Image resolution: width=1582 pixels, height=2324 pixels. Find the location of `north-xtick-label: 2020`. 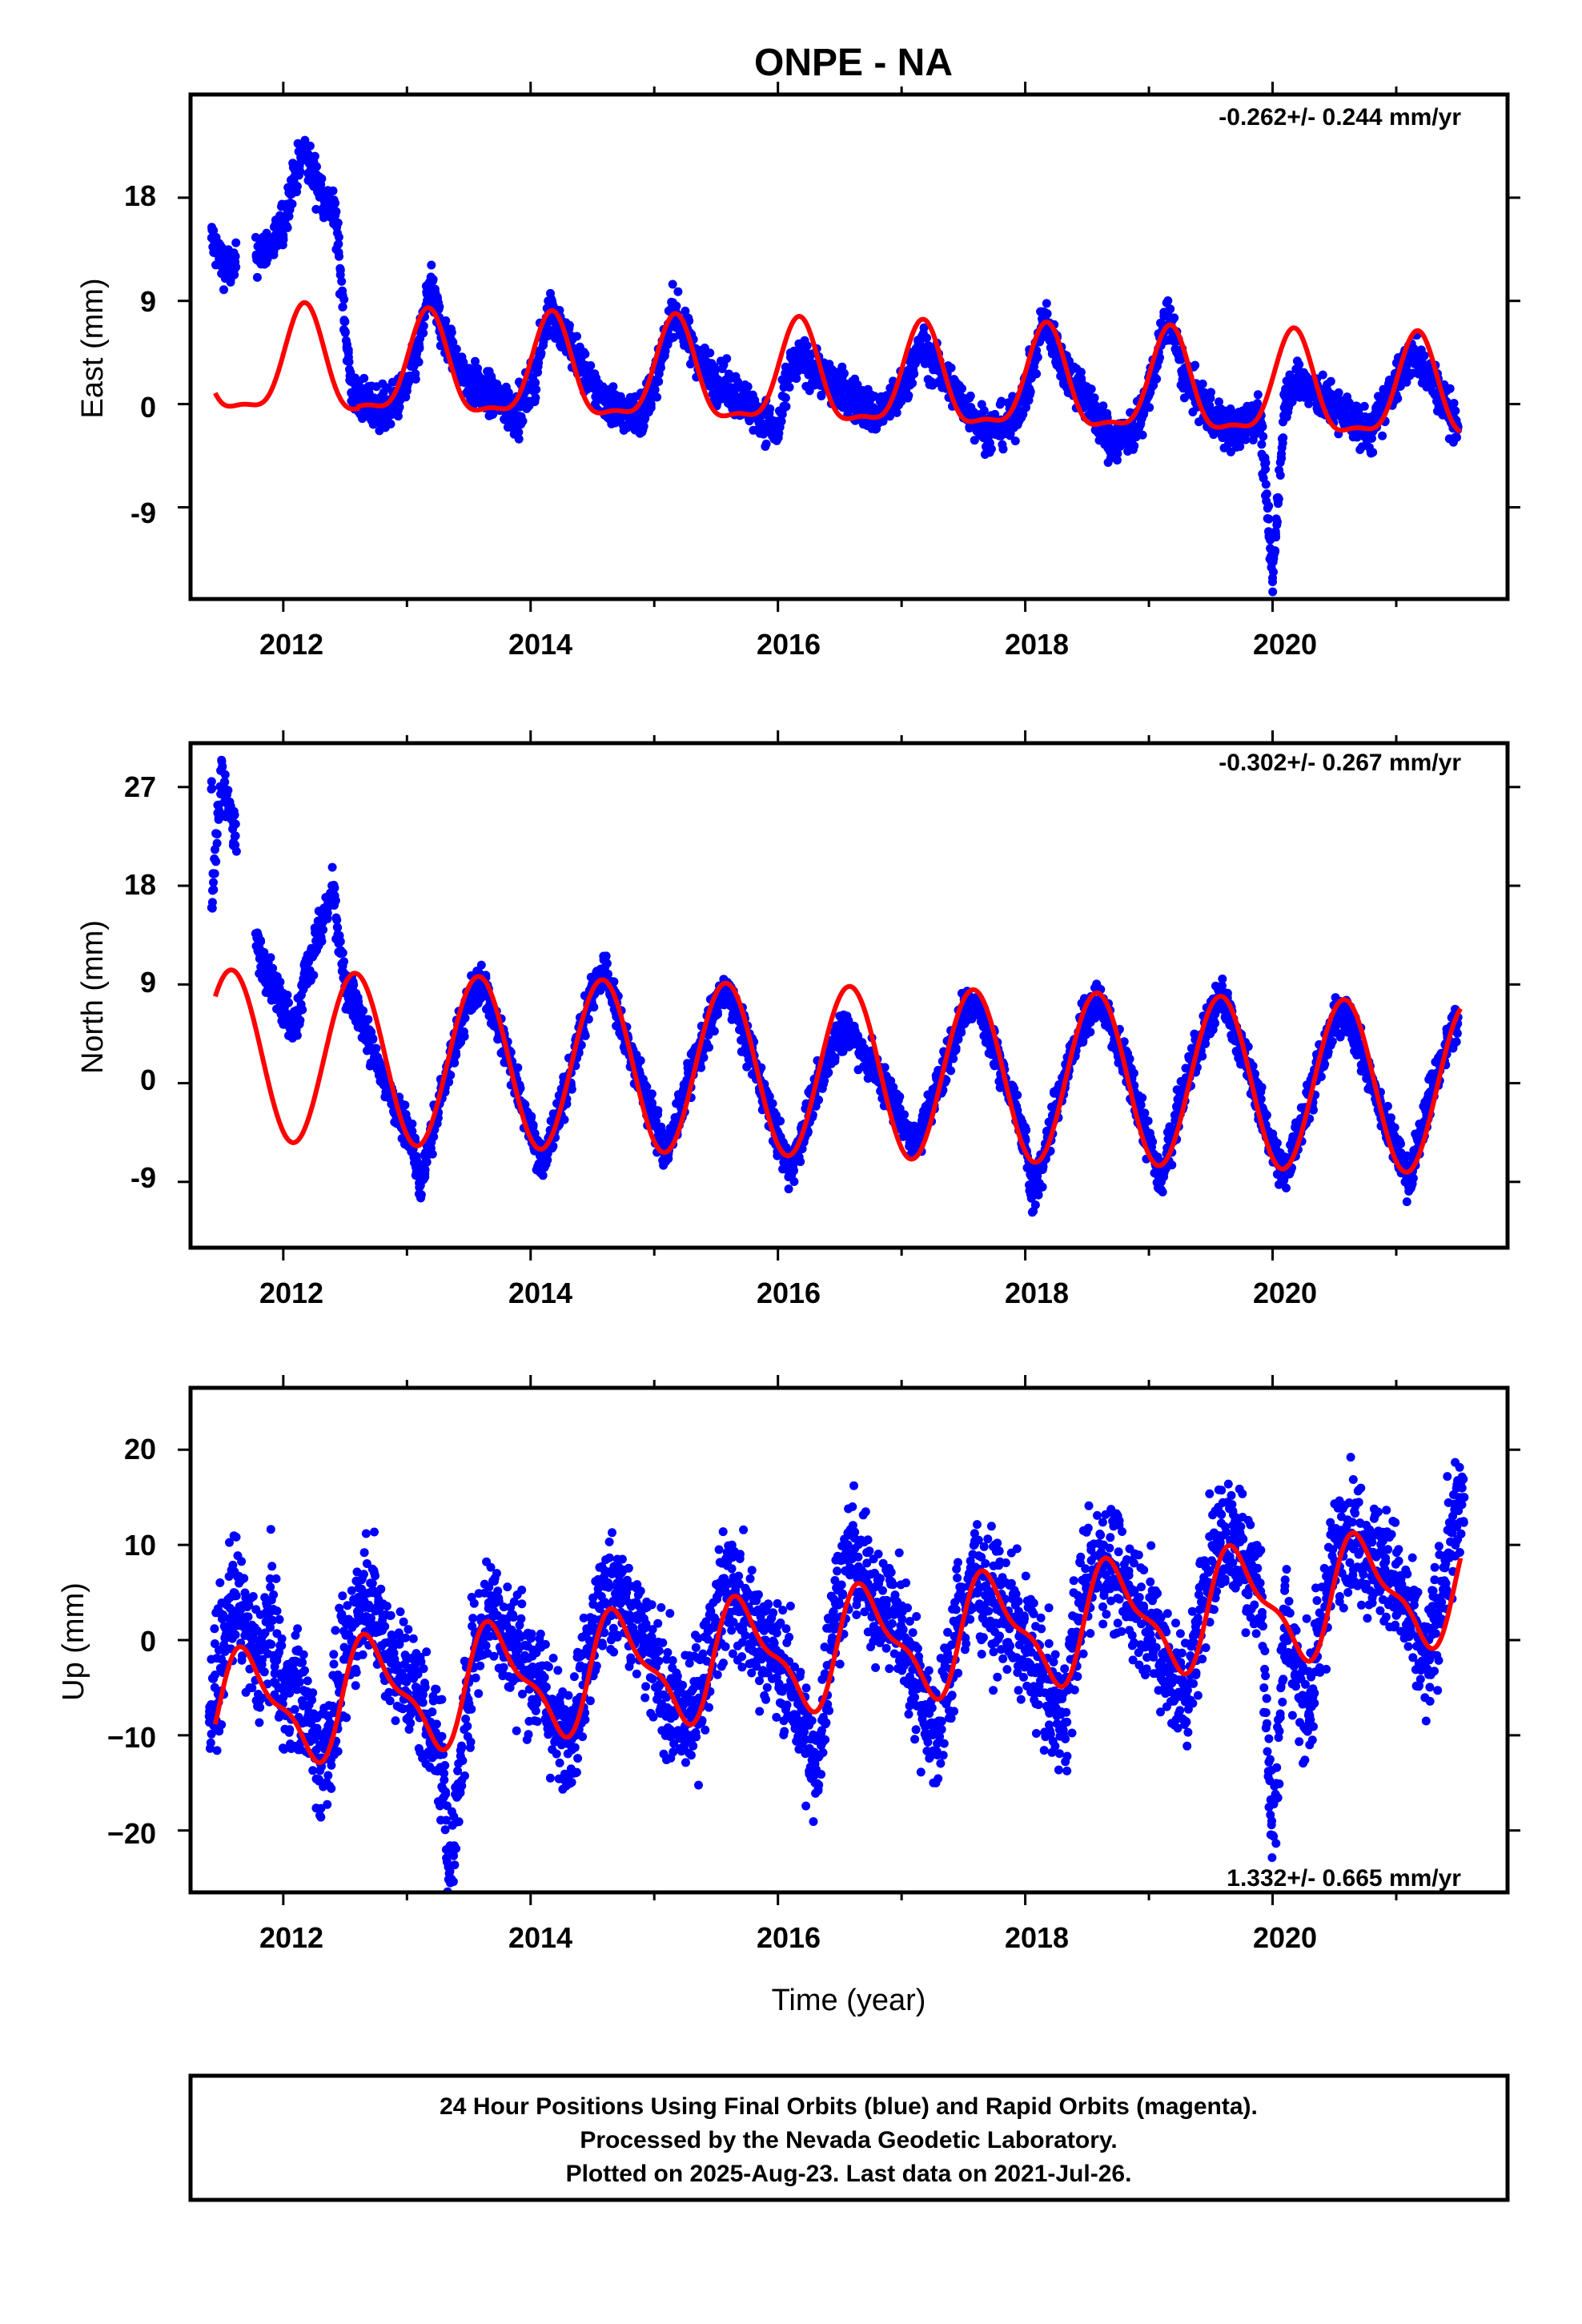

north-xtick-label: 2020 is located at coordinates (1285, 1293).